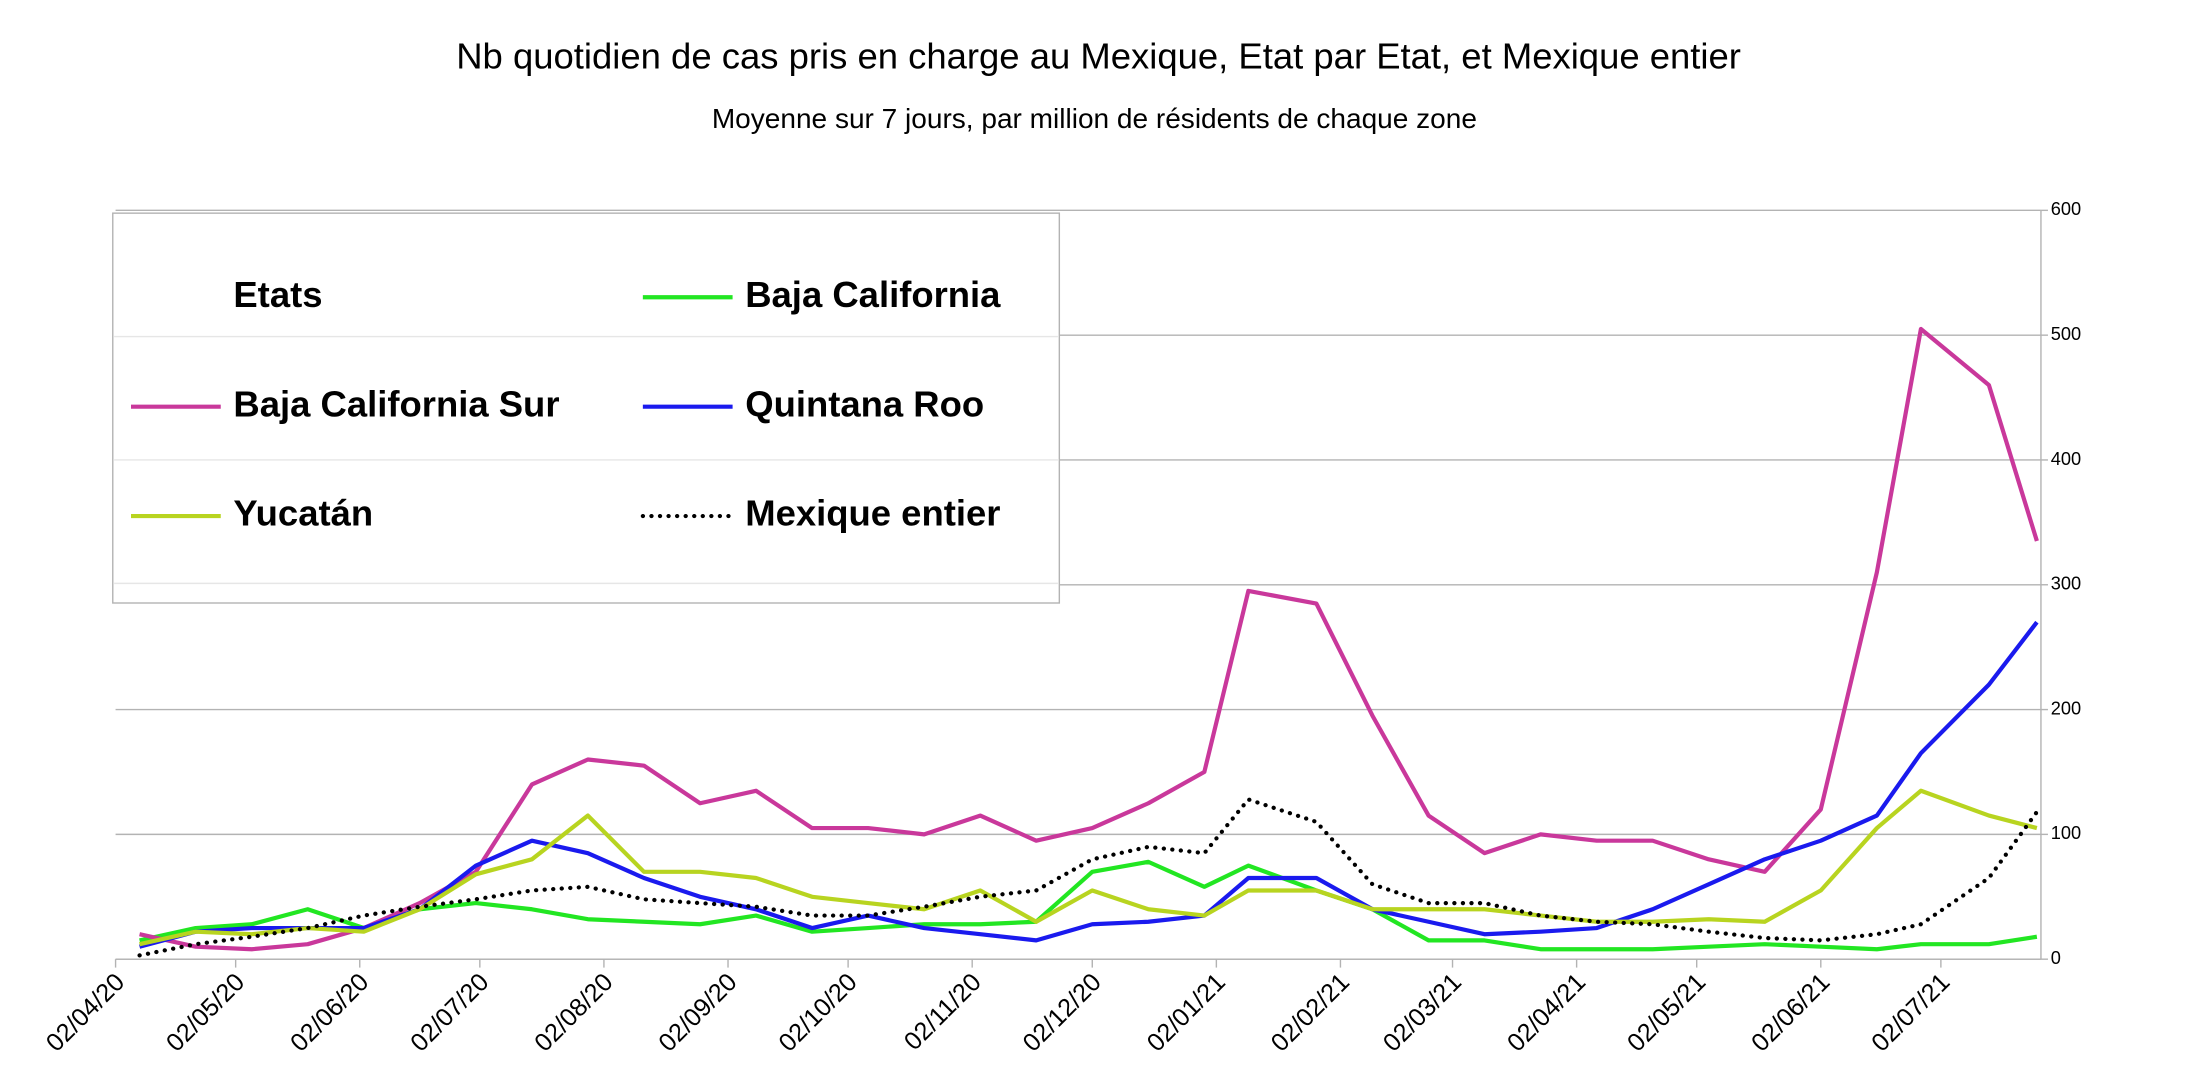  I want to click on y-tick-label: 100, so click(2066, 832).